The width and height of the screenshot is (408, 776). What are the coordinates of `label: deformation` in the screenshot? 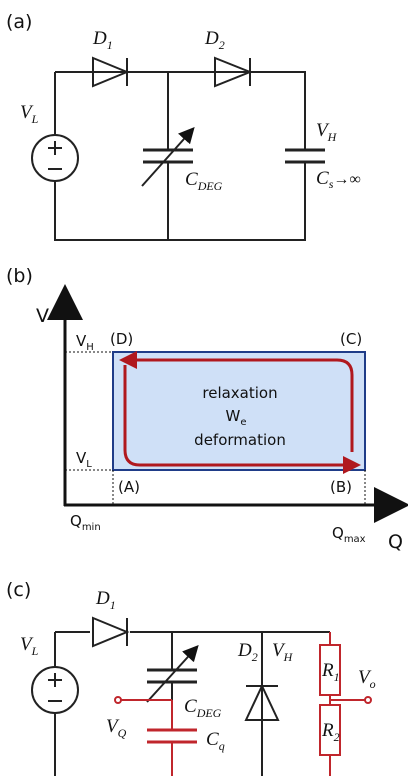 It's located at (240, 440).